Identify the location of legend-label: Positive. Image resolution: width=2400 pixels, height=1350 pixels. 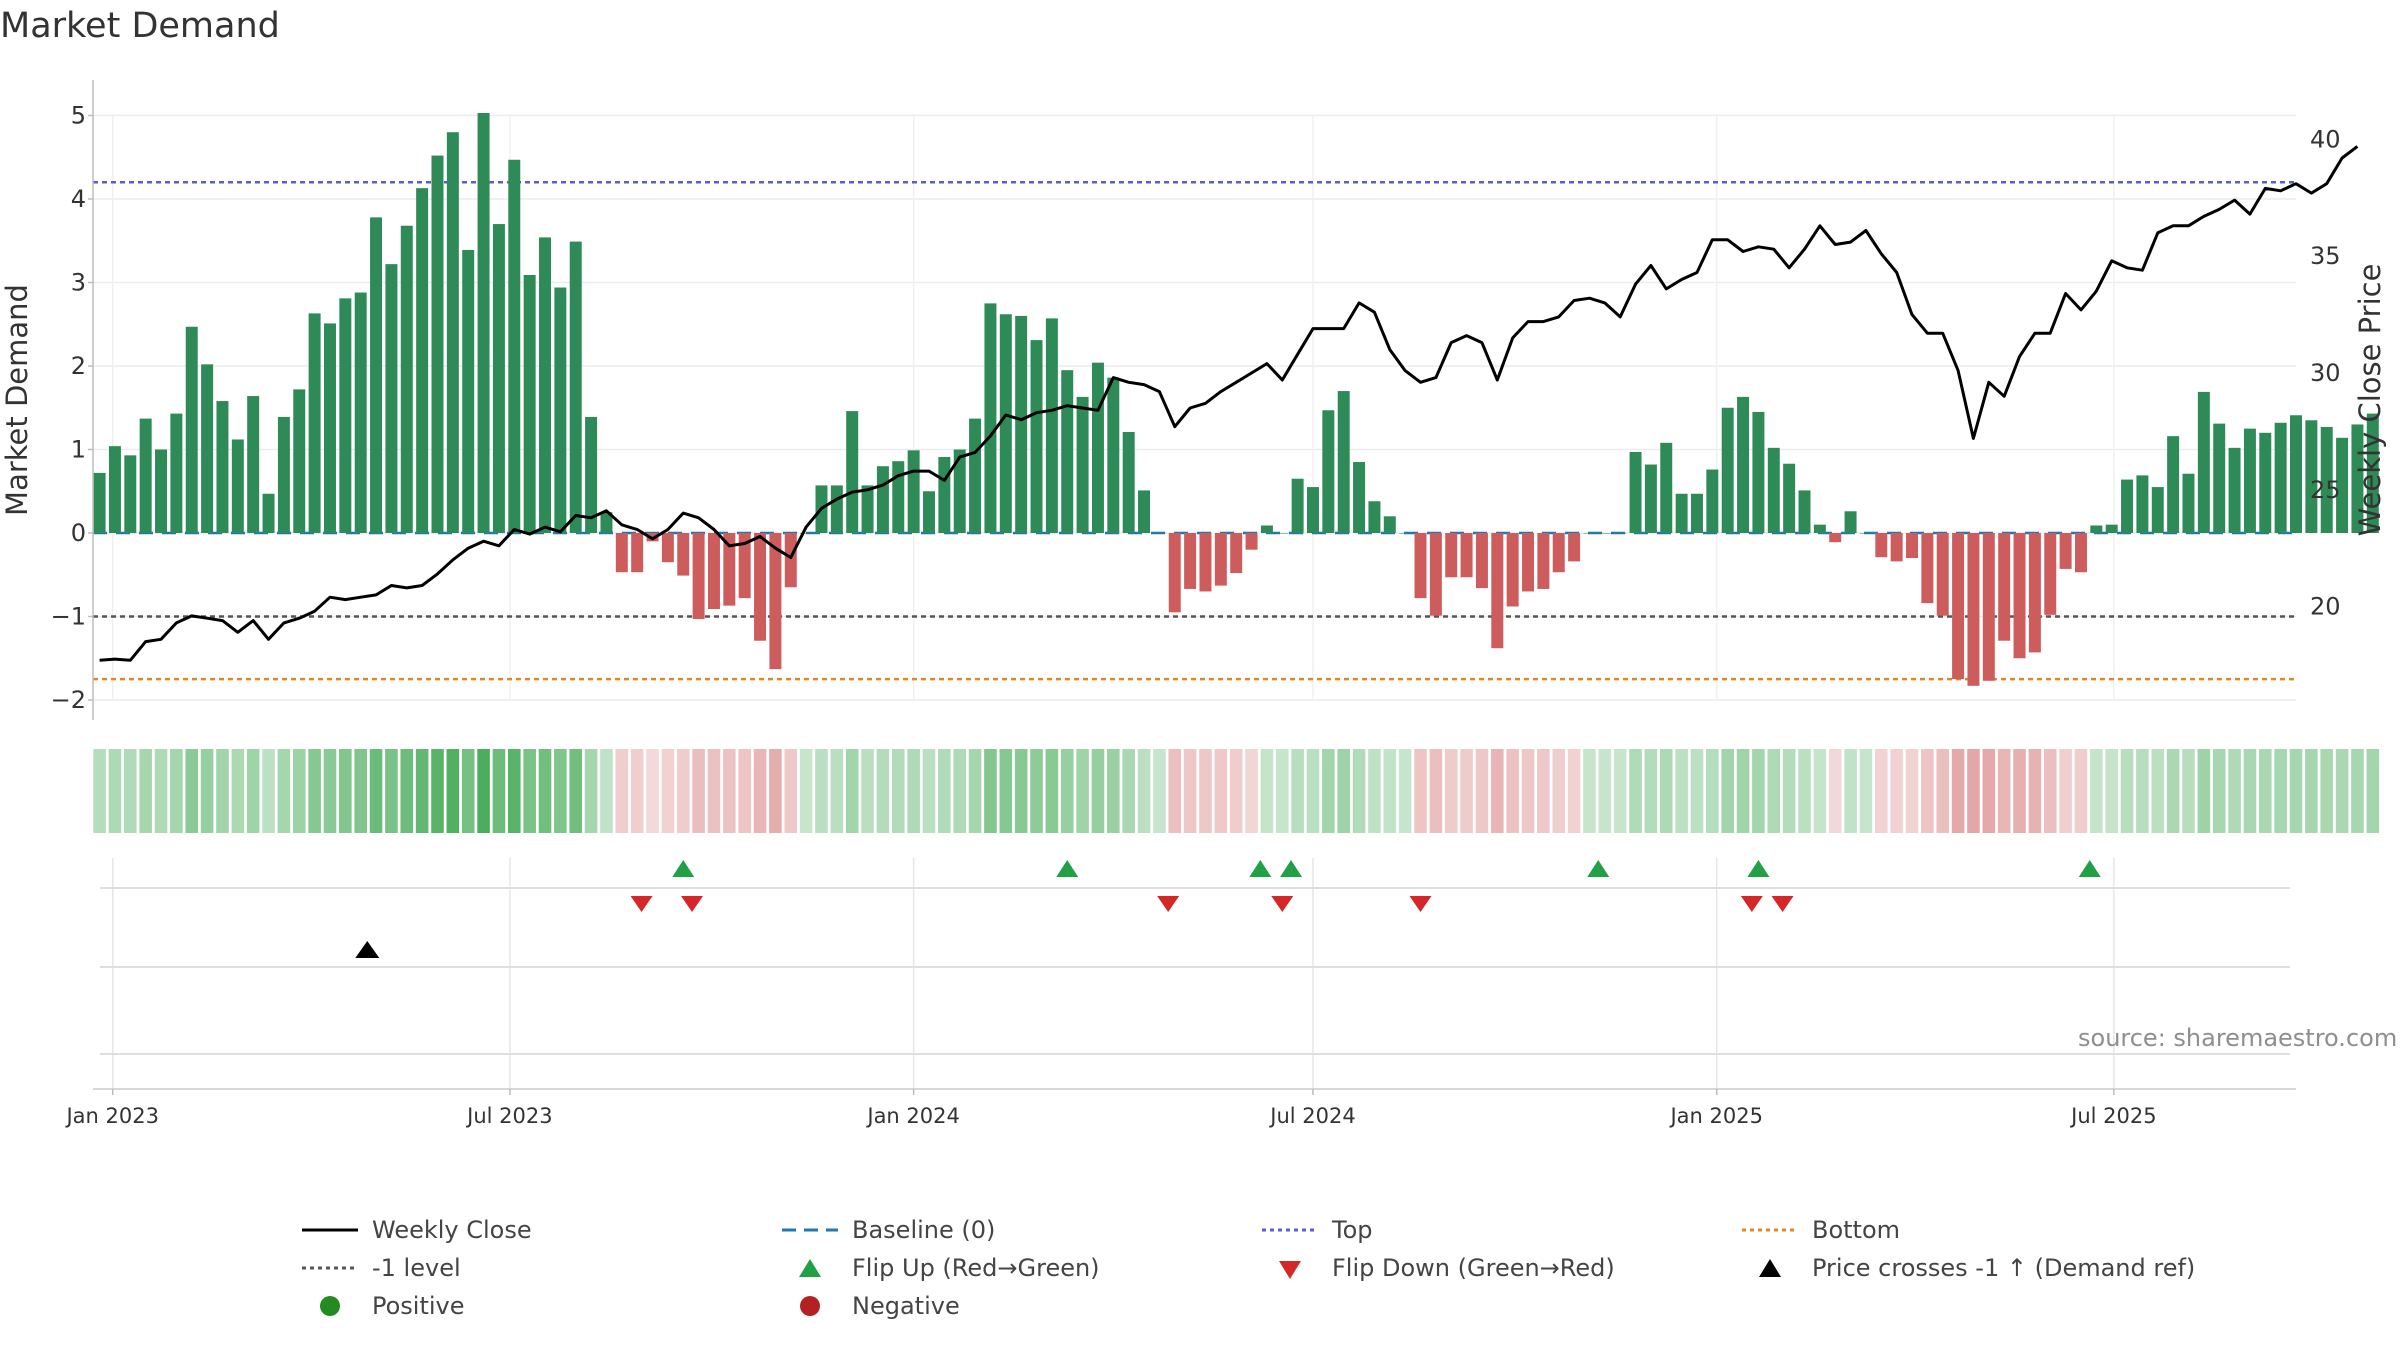
(418, 1306).